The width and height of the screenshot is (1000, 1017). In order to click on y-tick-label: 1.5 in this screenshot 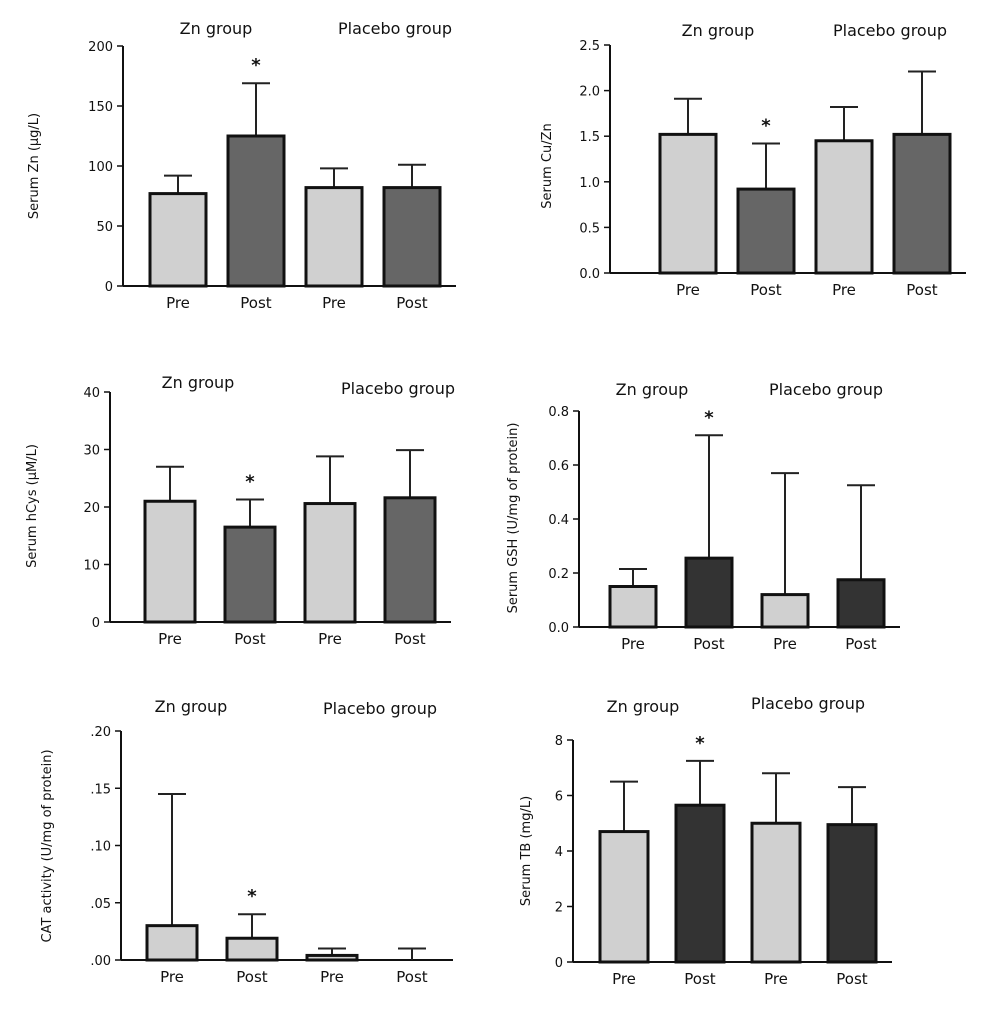, I will do `click(589, 137)`.